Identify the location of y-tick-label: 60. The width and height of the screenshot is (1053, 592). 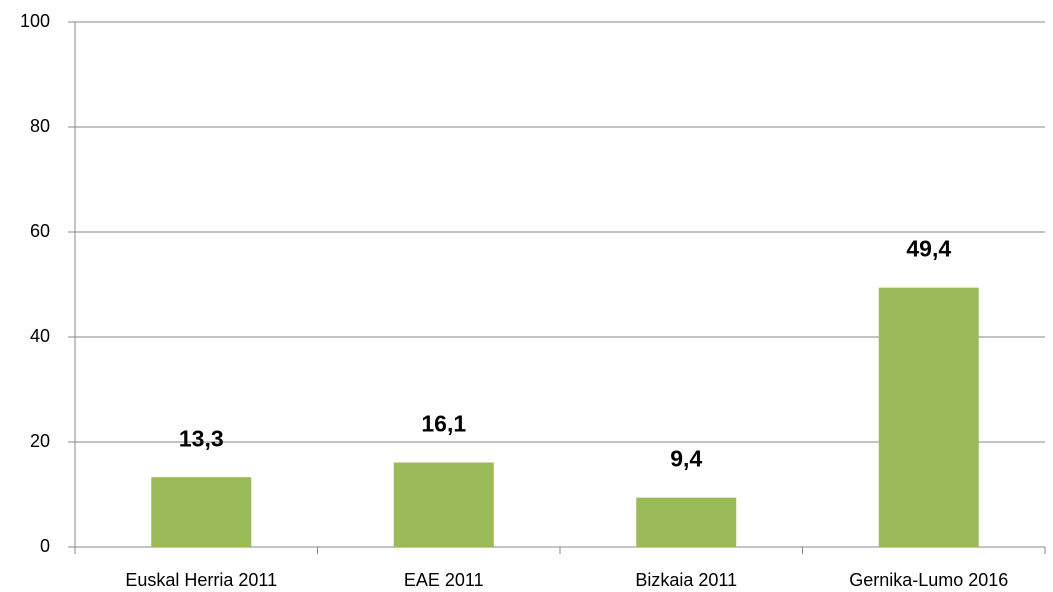
(40, 231).